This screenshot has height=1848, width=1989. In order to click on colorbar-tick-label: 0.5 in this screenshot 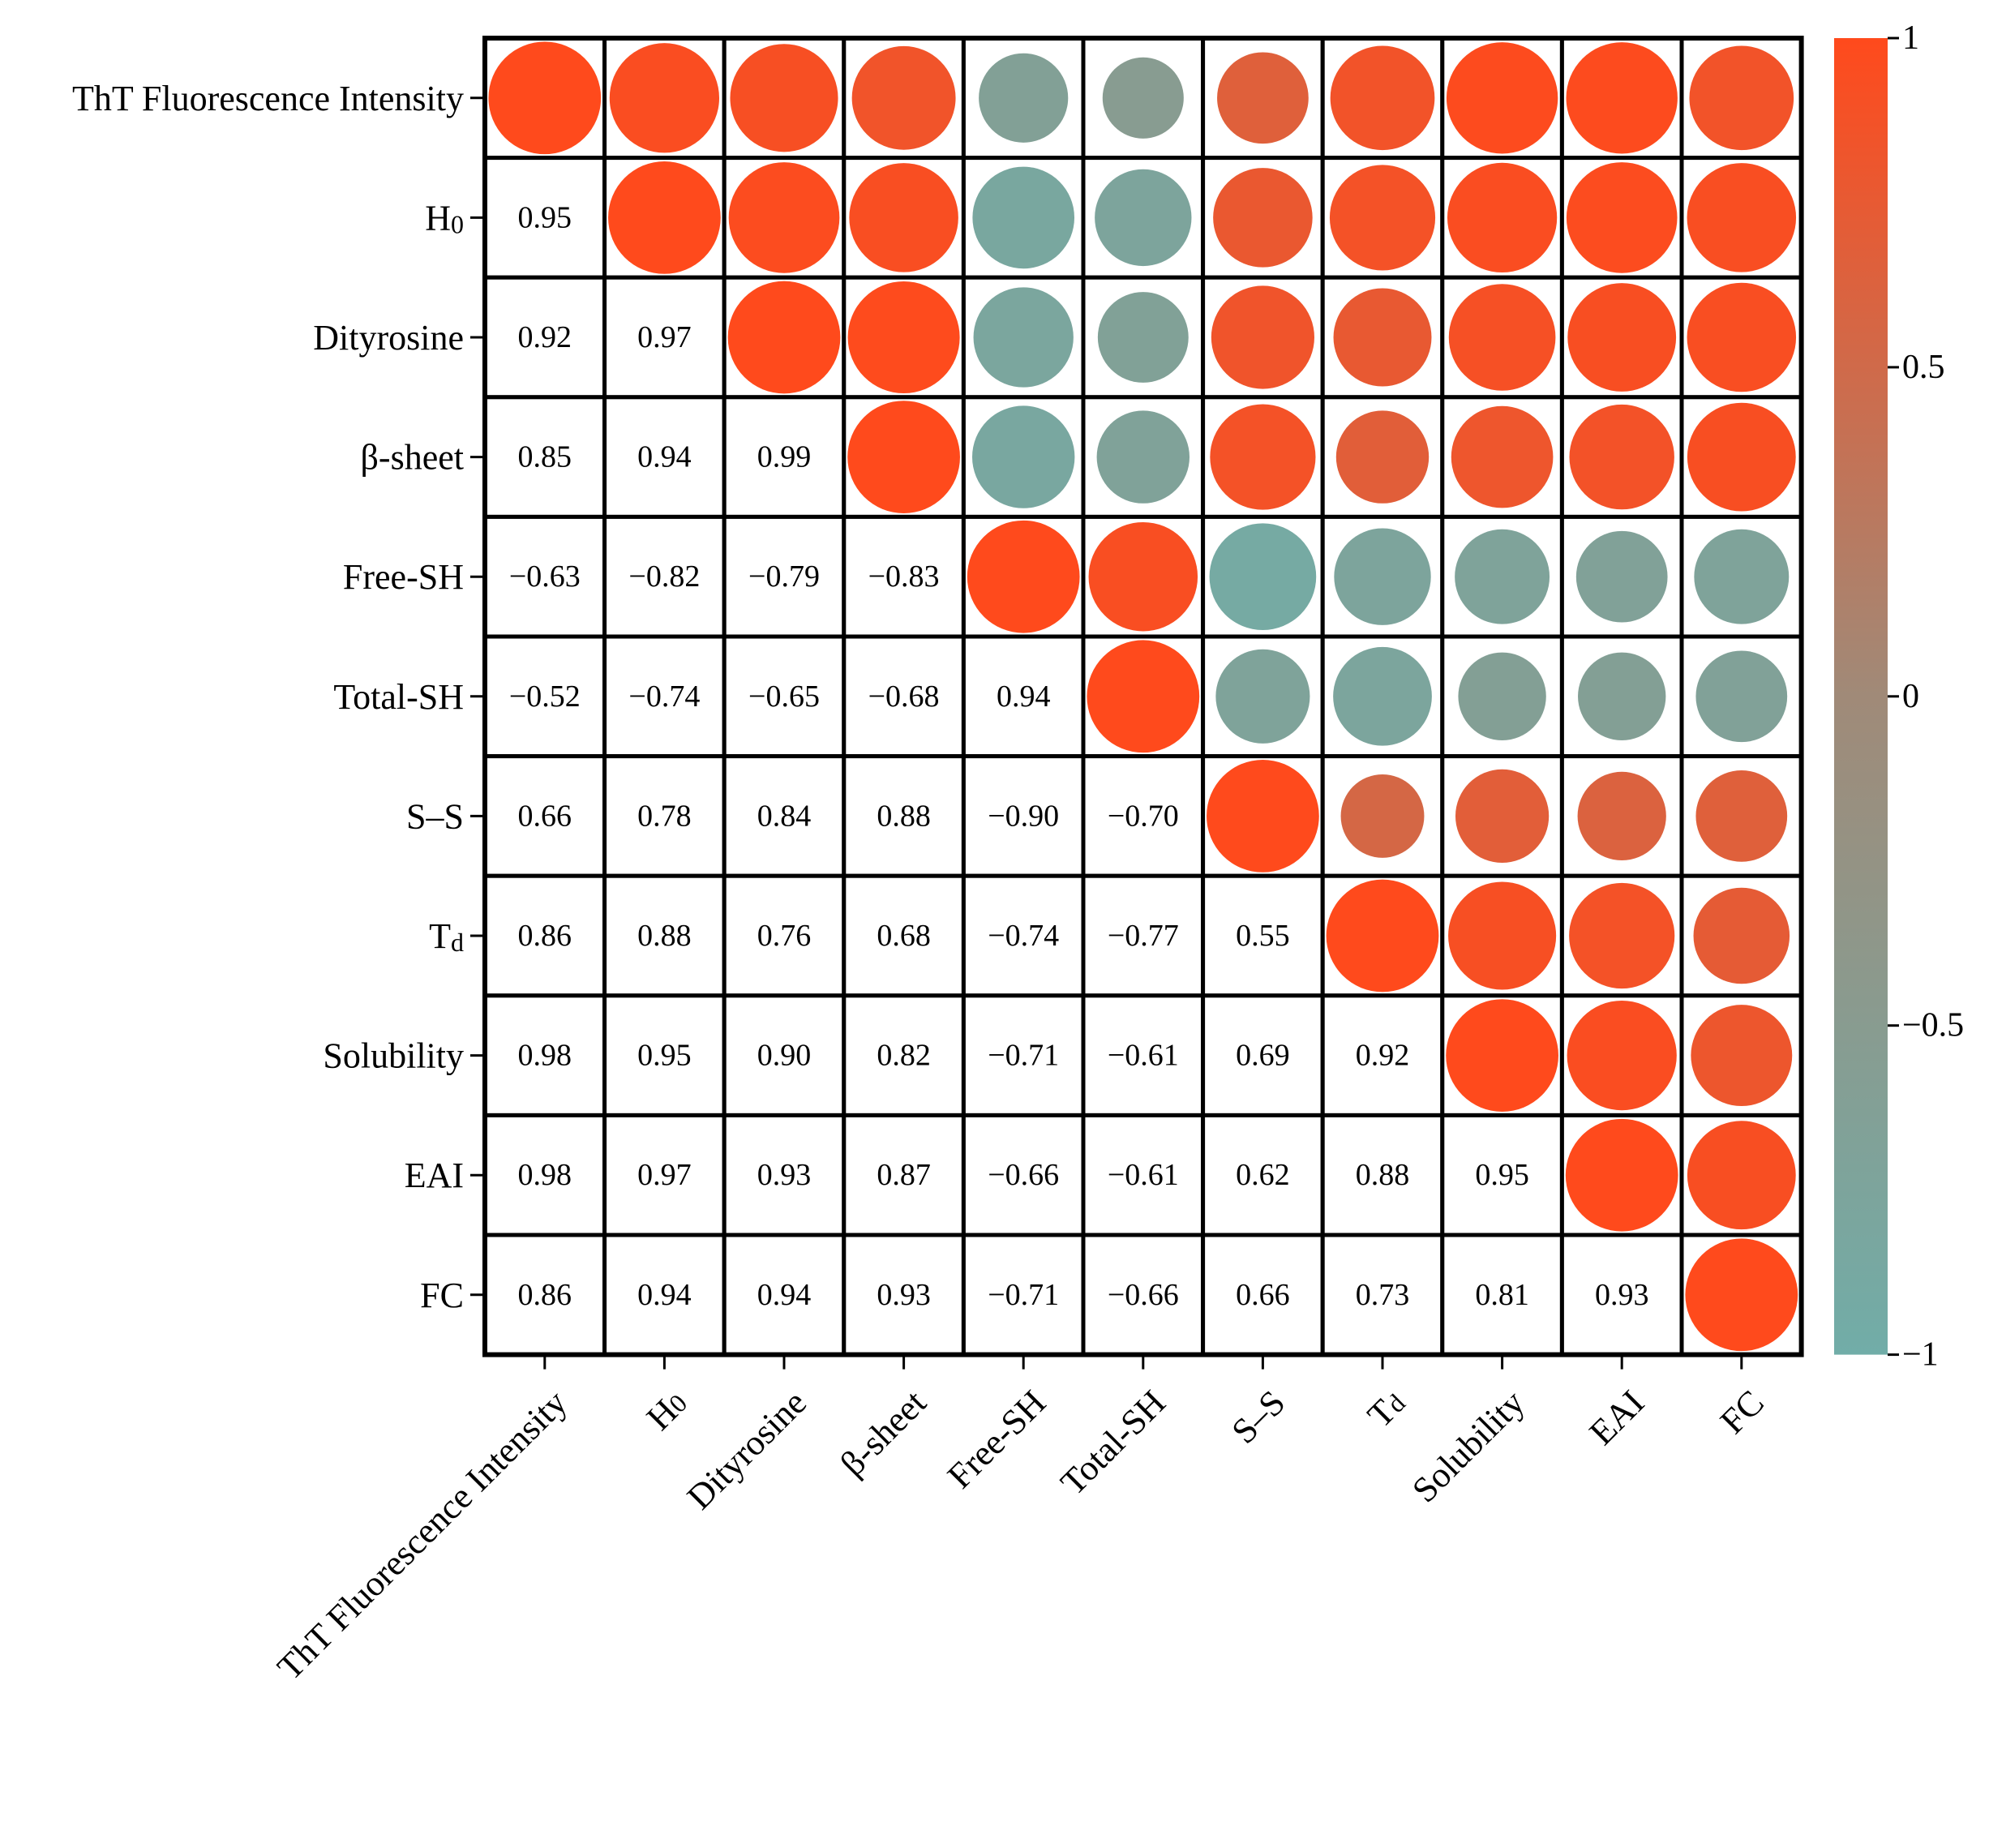, I will do `click(1923, 367)`.